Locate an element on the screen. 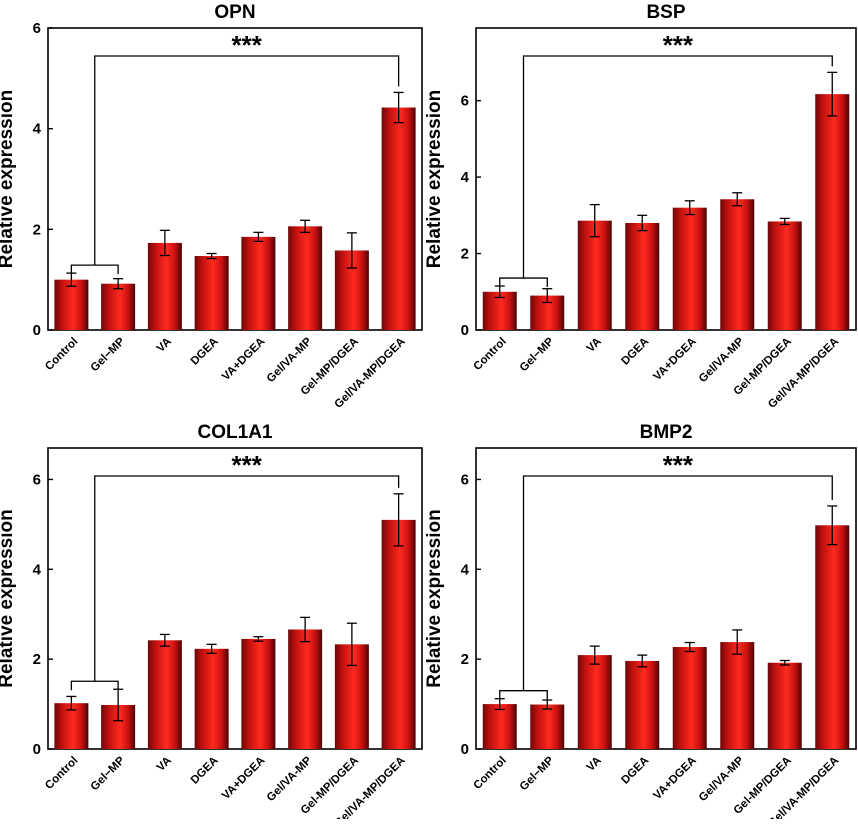  chart-title: OPN is located at coordinates (234, 12).